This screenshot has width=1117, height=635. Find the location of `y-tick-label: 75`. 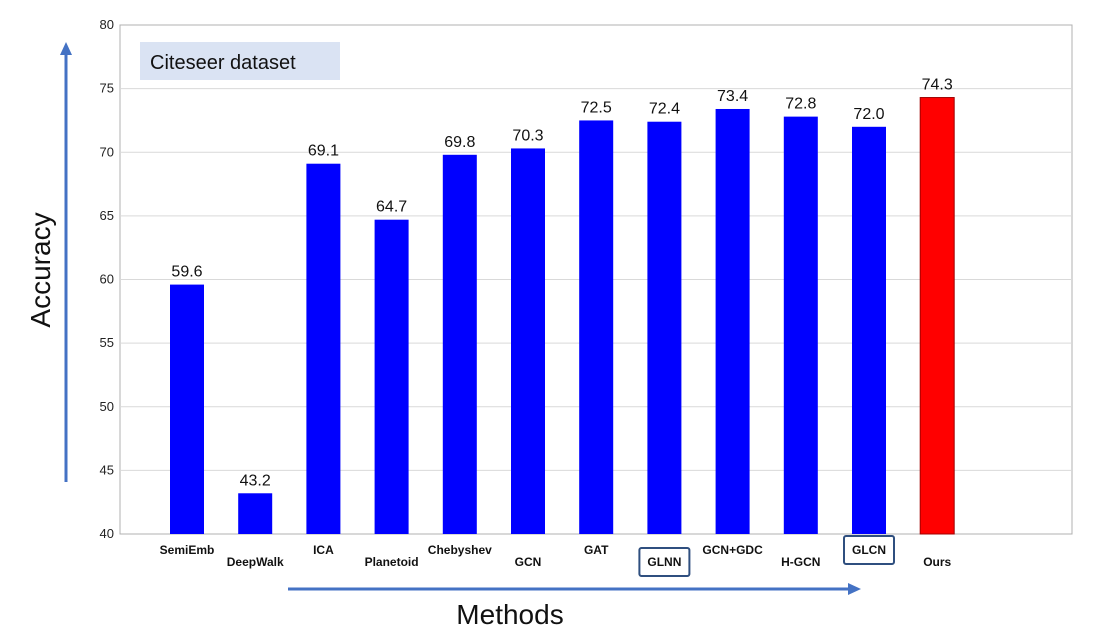

y-tick-label: 75 is located at coordinates (107, 88).